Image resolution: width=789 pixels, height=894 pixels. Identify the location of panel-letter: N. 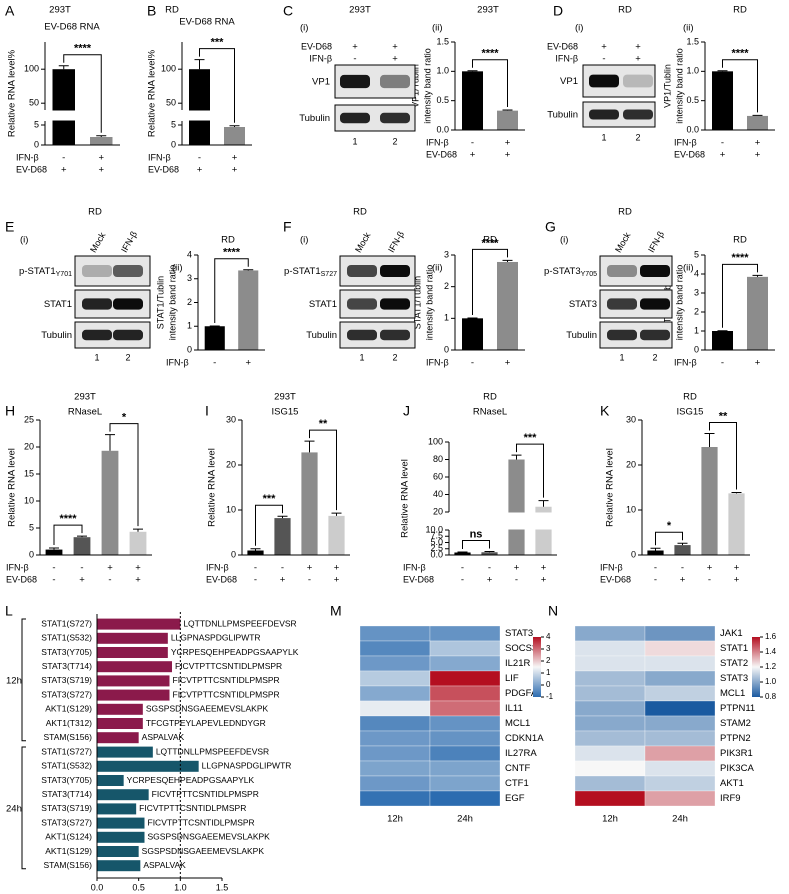
(553, 611).